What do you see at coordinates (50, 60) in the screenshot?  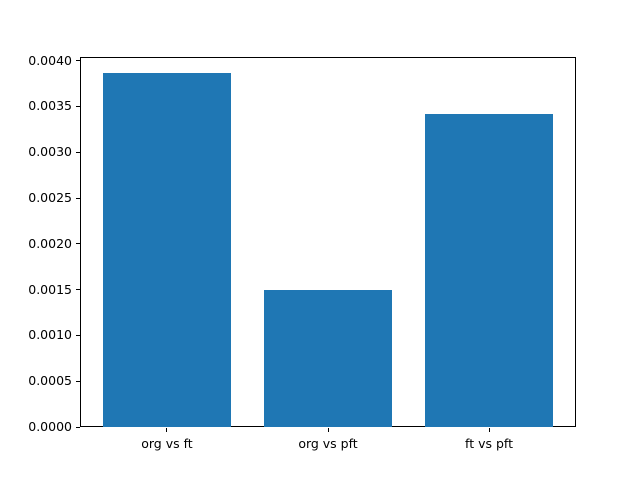 I see `y-tick-label: 0.0040` at bounding box center [50, 60].